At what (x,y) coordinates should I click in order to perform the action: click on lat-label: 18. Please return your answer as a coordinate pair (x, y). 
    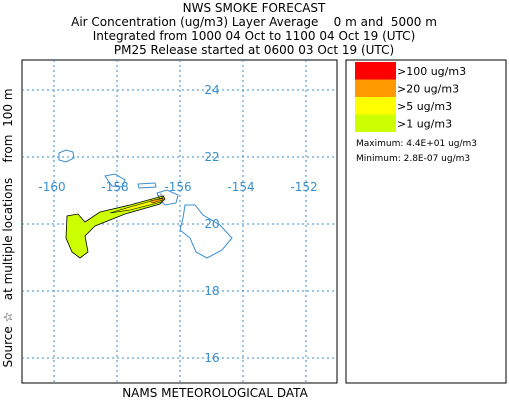
    Looking at the image, I should click on (211, 291).